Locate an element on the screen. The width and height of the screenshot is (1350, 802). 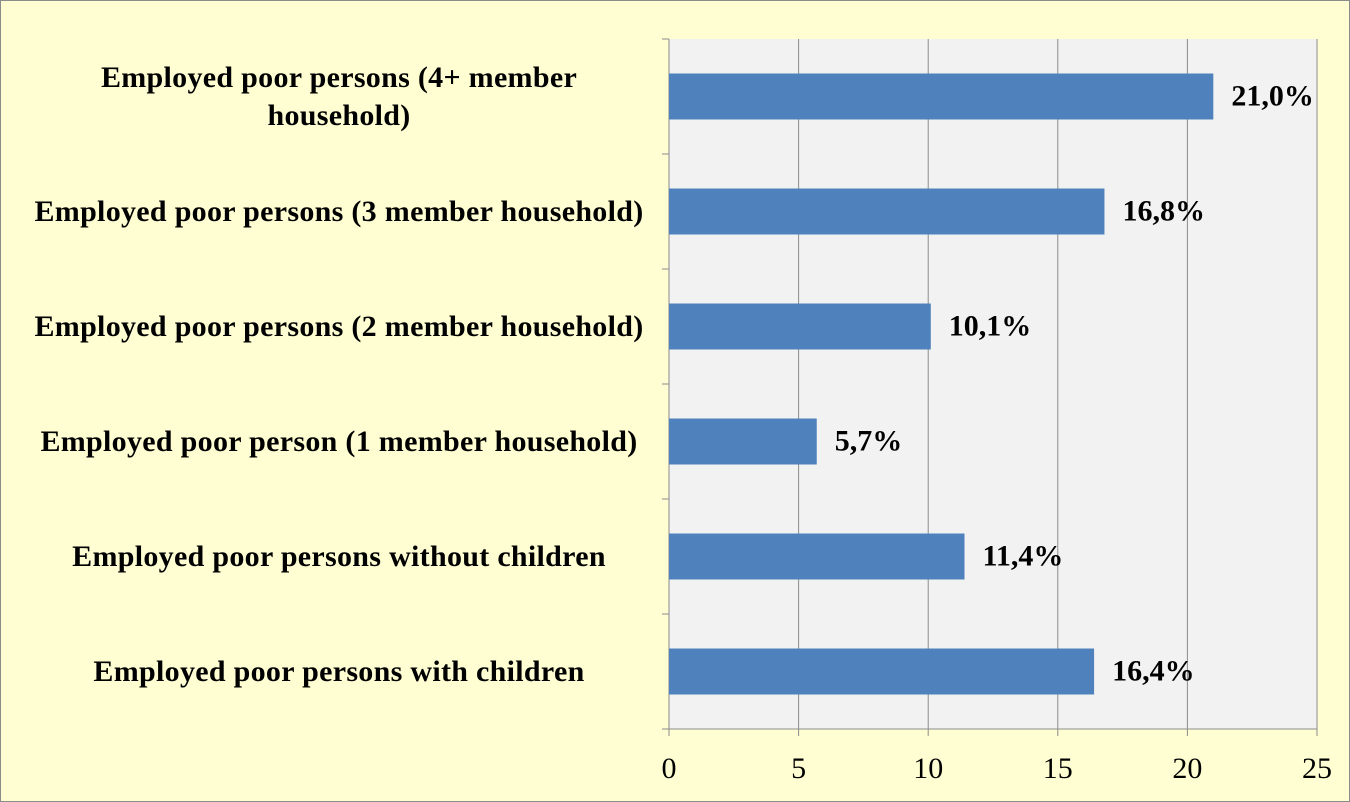
value-label: 10,1% is located at coordinates (990, 325).